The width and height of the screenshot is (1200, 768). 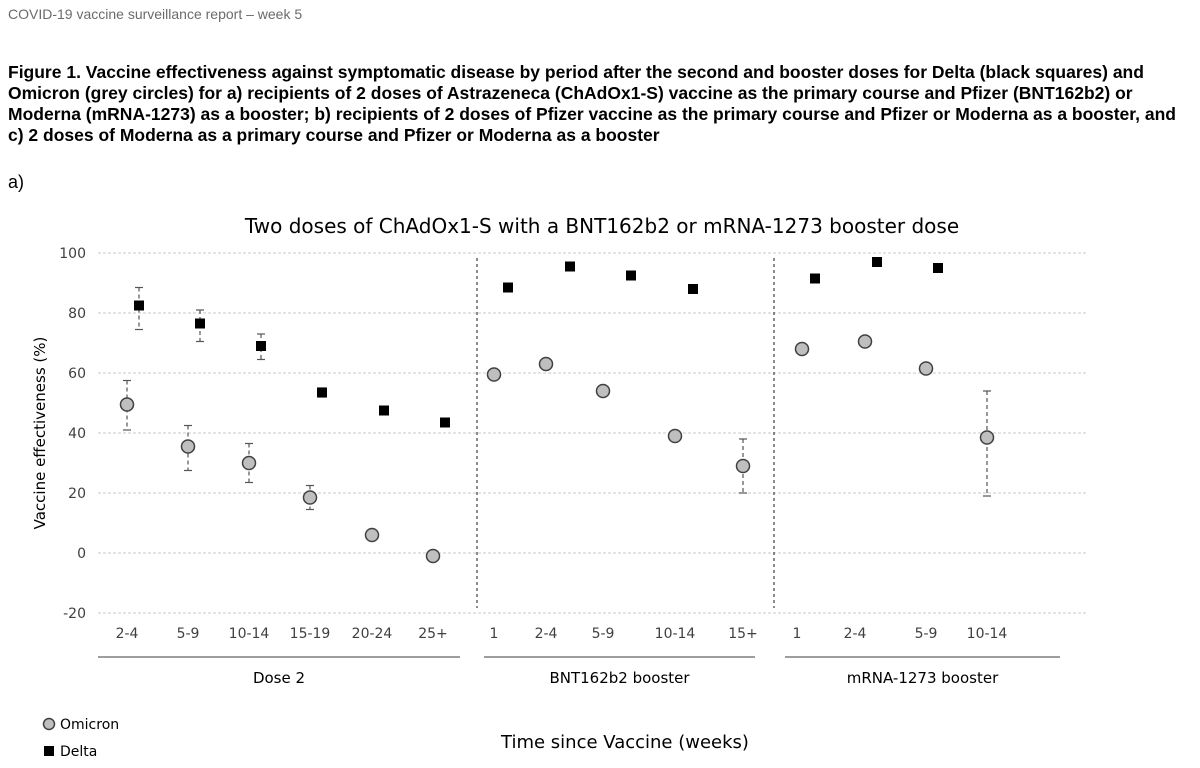 What do you see at coordinates (72, 254) in the screenshot?
I see `y-tick-label: 100` at bounding box center [72, 254].